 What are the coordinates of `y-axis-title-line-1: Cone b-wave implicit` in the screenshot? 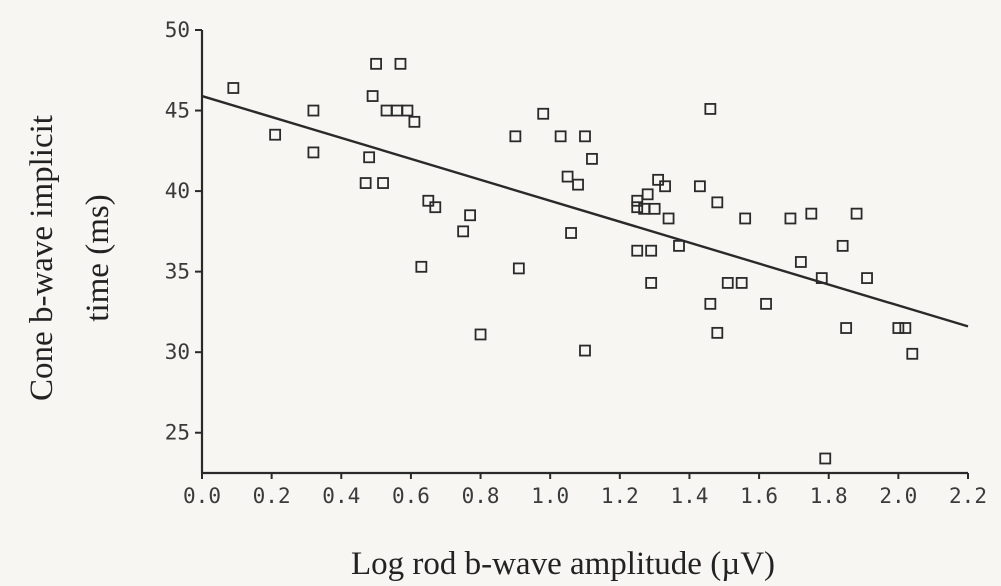 It's located at (42, 258).